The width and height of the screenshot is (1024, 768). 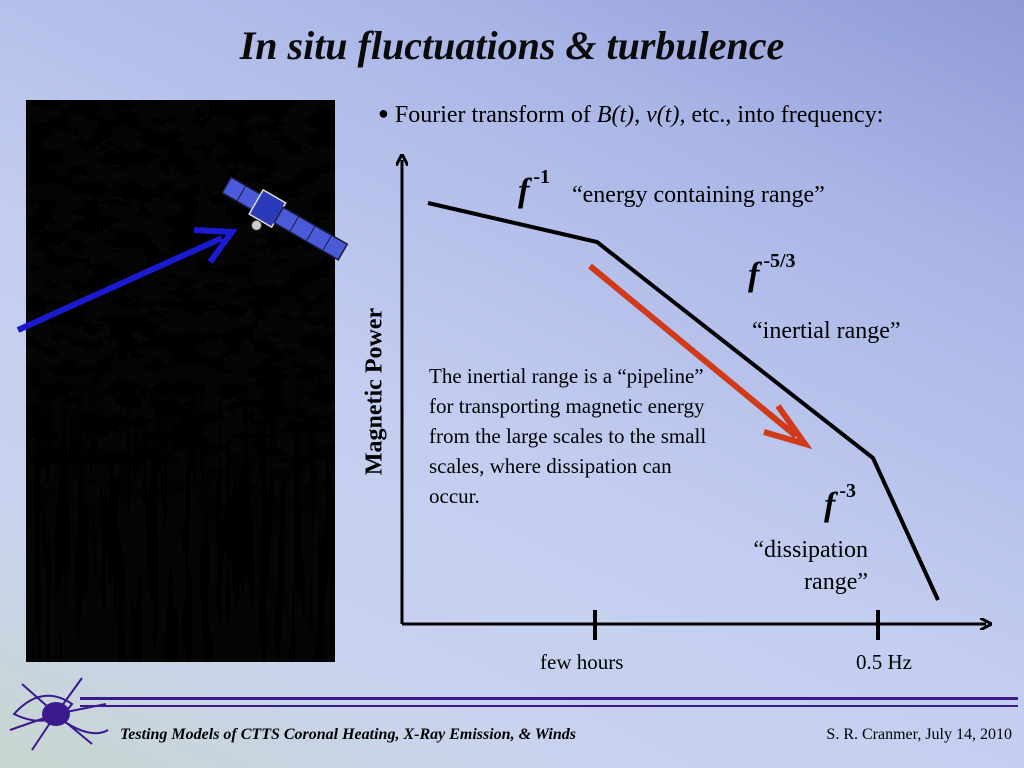 I want to click on footer-author-date: S. R. Cranmer, July 14, 2010, so click(x=919, y=734).